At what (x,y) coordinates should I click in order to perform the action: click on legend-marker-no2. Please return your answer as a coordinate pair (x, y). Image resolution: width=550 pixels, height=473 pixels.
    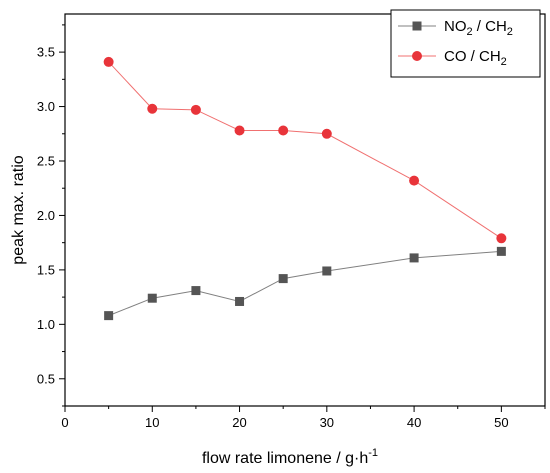
    Looking at the image, I should click on (417, 26).